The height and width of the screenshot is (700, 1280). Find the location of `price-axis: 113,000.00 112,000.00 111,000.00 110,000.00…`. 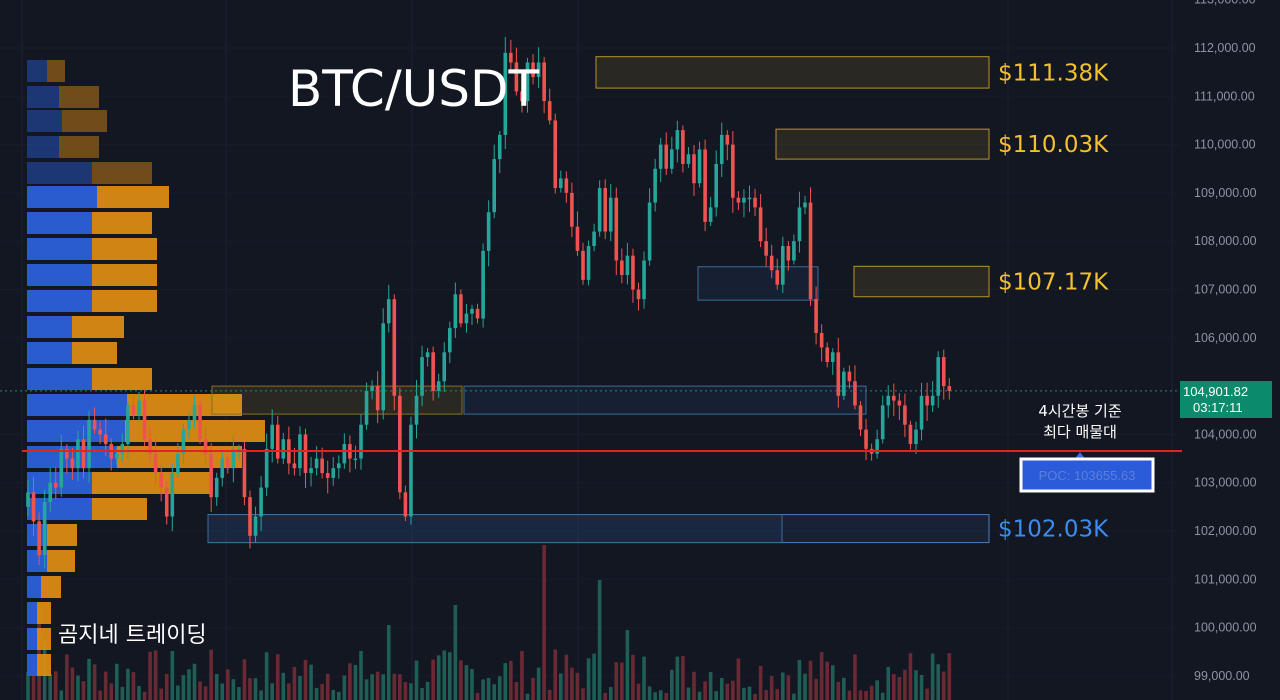

price-axis: 113,000.00 112,000.00 111,000.00 110,000.00… is located at coordinates (1225, 341).